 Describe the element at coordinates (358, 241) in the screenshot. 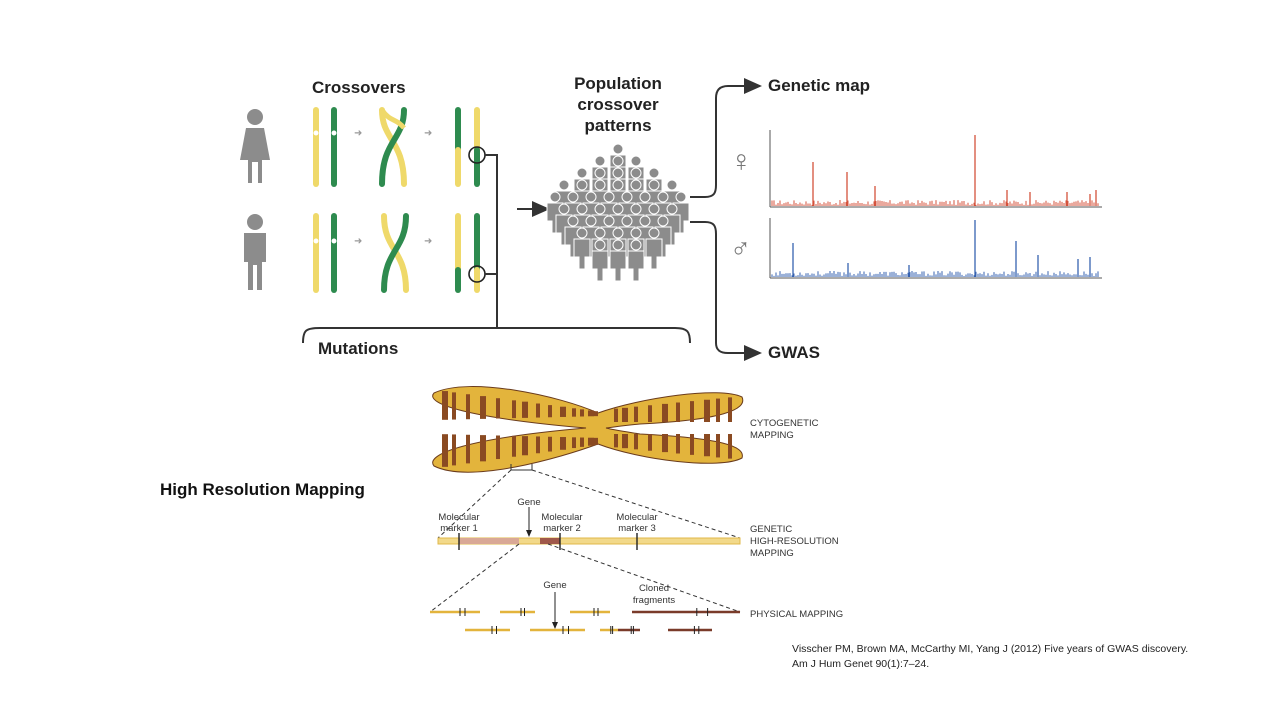

I see `step-arrow-3: ➜` at that location.